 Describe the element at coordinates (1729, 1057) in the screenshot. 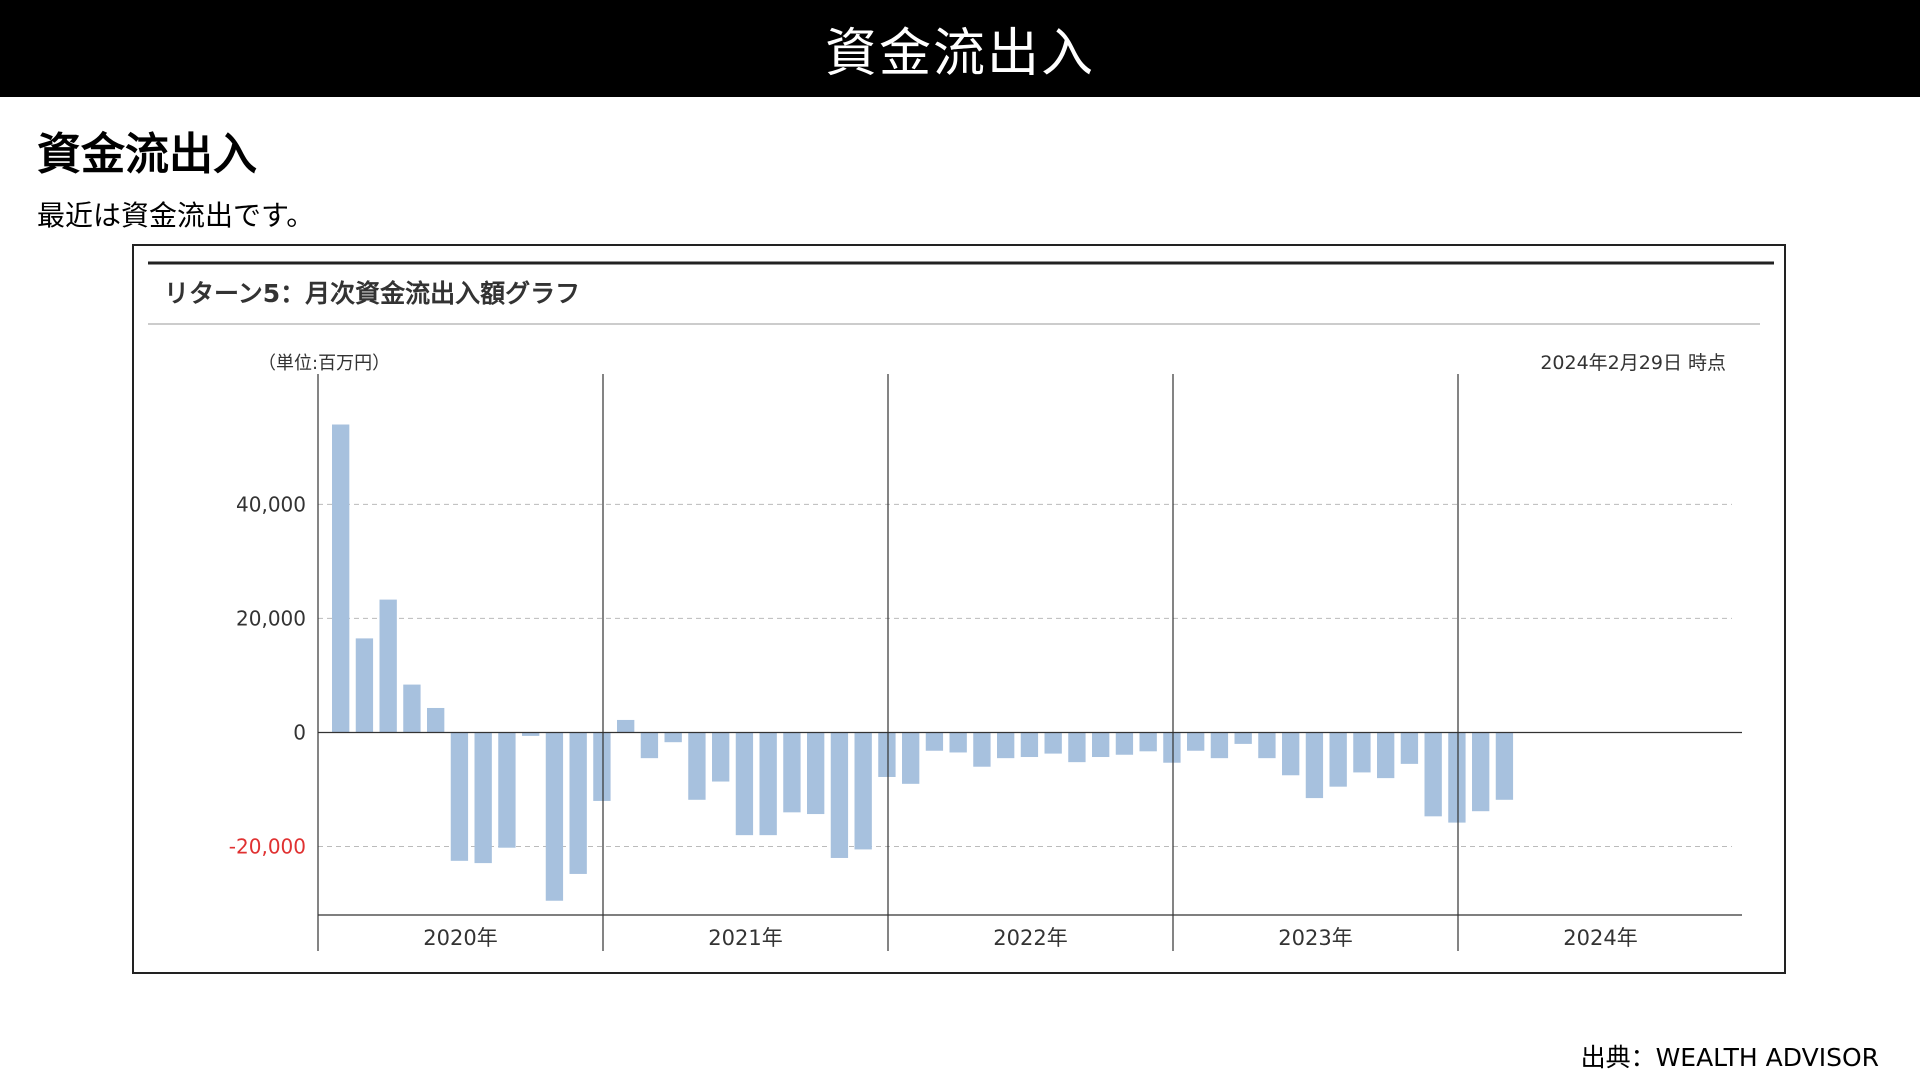

I see `source-credit: 出典：WEALTH ADVISOR` at that location.